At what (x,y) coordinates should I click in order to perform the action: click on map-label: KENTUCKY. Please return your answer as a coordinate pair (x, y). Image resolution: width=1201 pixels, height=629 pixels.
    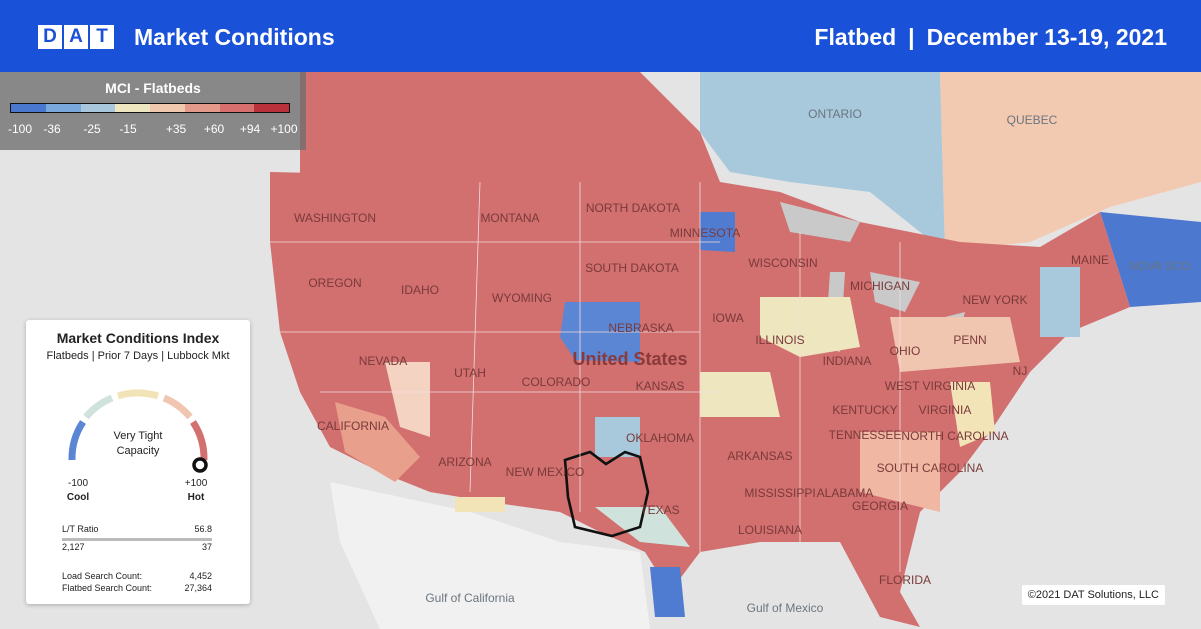
    Looking at the image, I should click on (864, 410).